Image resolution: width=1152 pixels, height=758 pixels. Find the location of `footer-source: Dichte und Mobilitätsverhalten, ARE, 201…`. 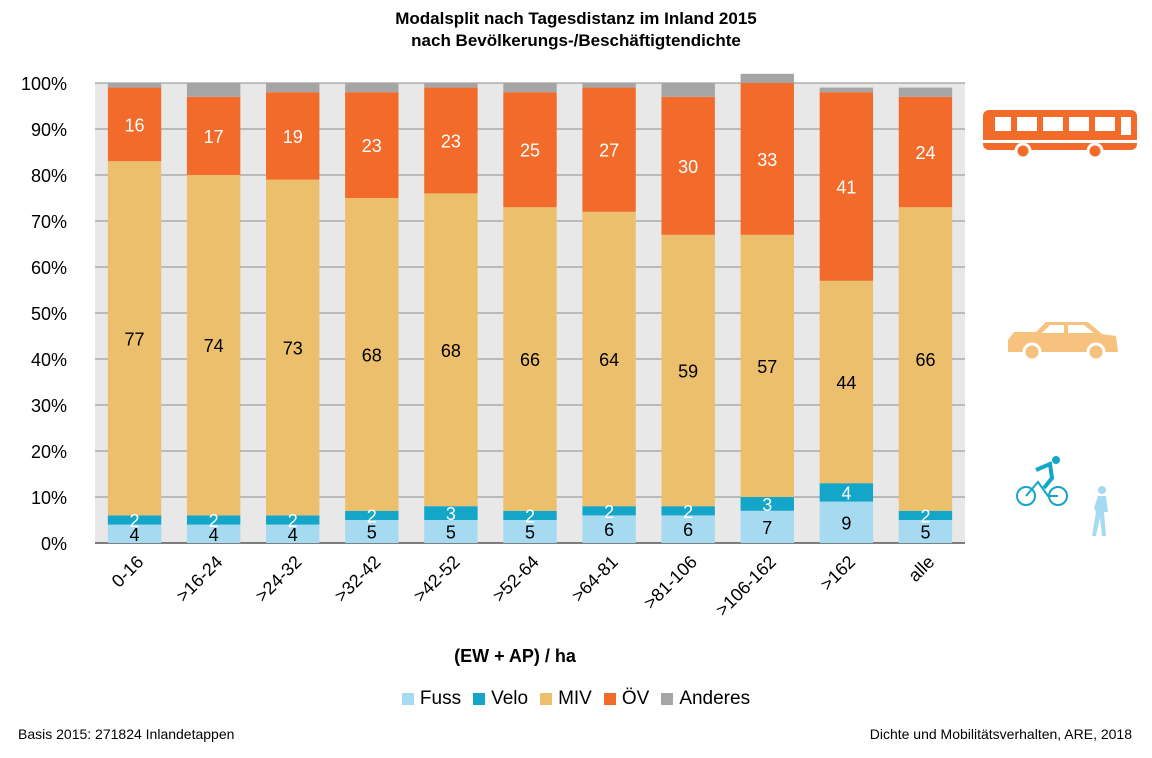

footer-source: Dichte und Mobilitätsverhalten, ARE, 201… is located at coordinates (1000, 734).